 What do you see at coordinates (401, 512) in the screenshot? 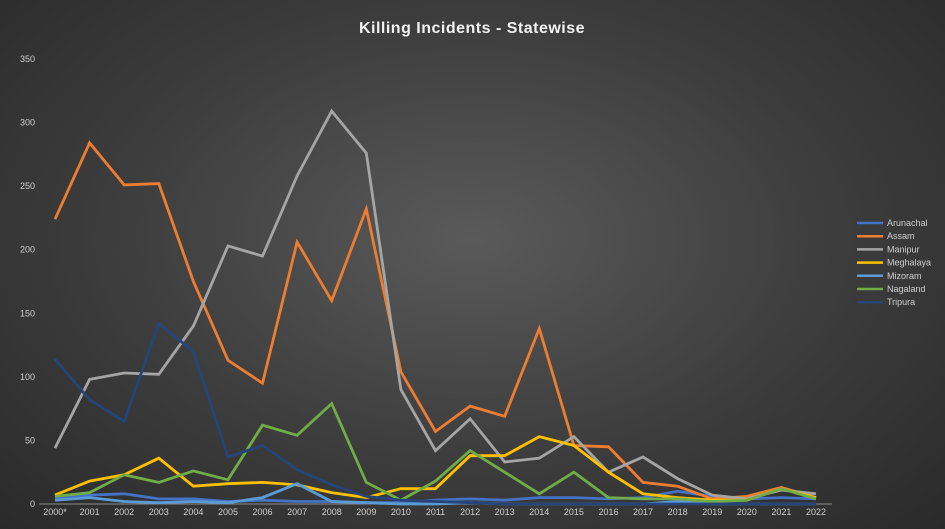
I see `x-tick-label: 2010` at bounding box center [401, 512].